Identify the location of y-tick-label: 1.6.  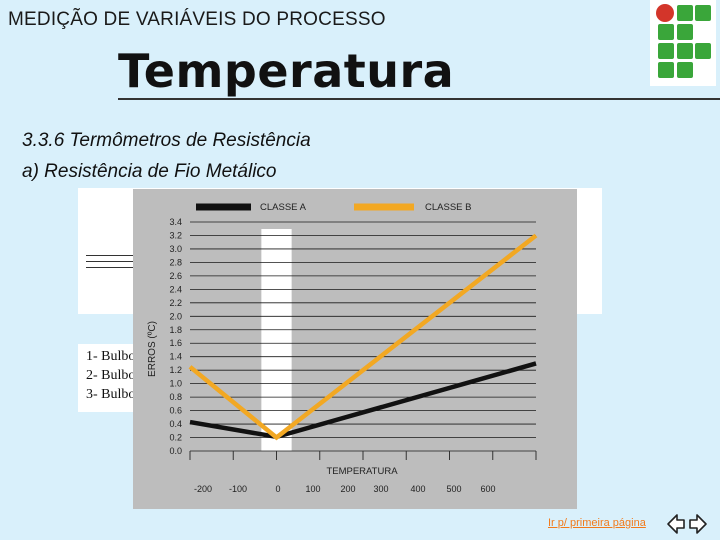
(175, 343).